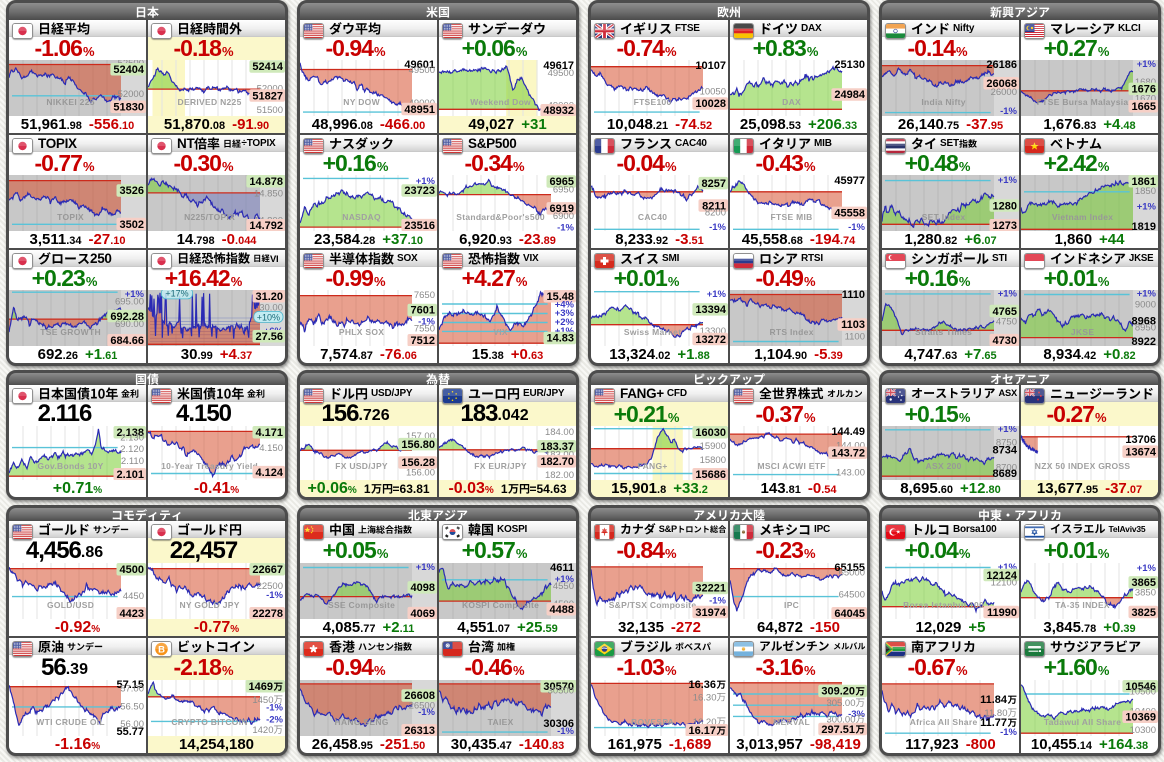  Describe the element at coordinates (714, 206) in the screenshot. I see `svg-text: 8211` at that location.